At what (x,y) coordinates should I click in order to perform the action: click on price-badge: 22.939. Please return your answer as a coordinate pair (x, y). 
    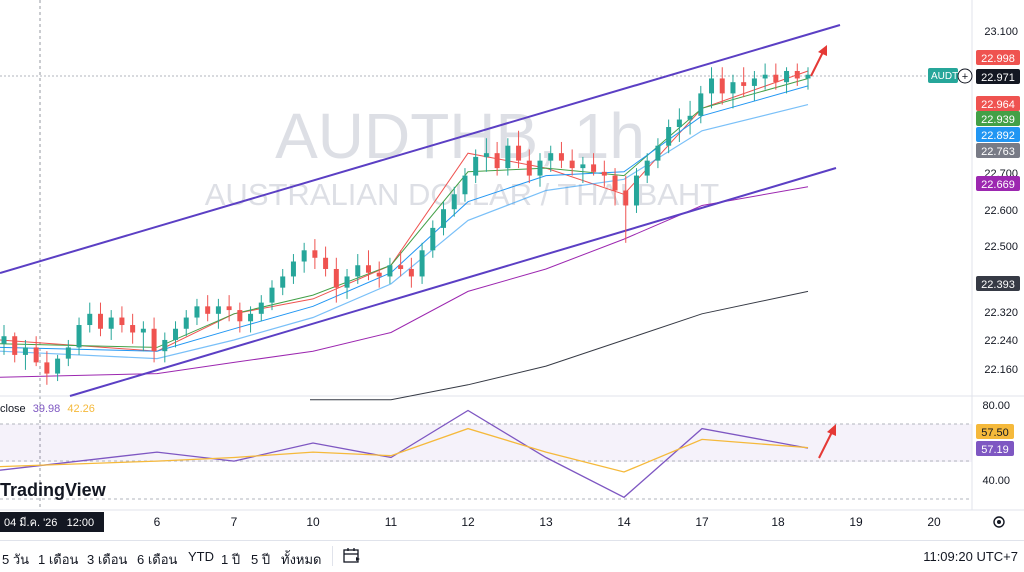
    Looking at the image, I should click on (998, 118).